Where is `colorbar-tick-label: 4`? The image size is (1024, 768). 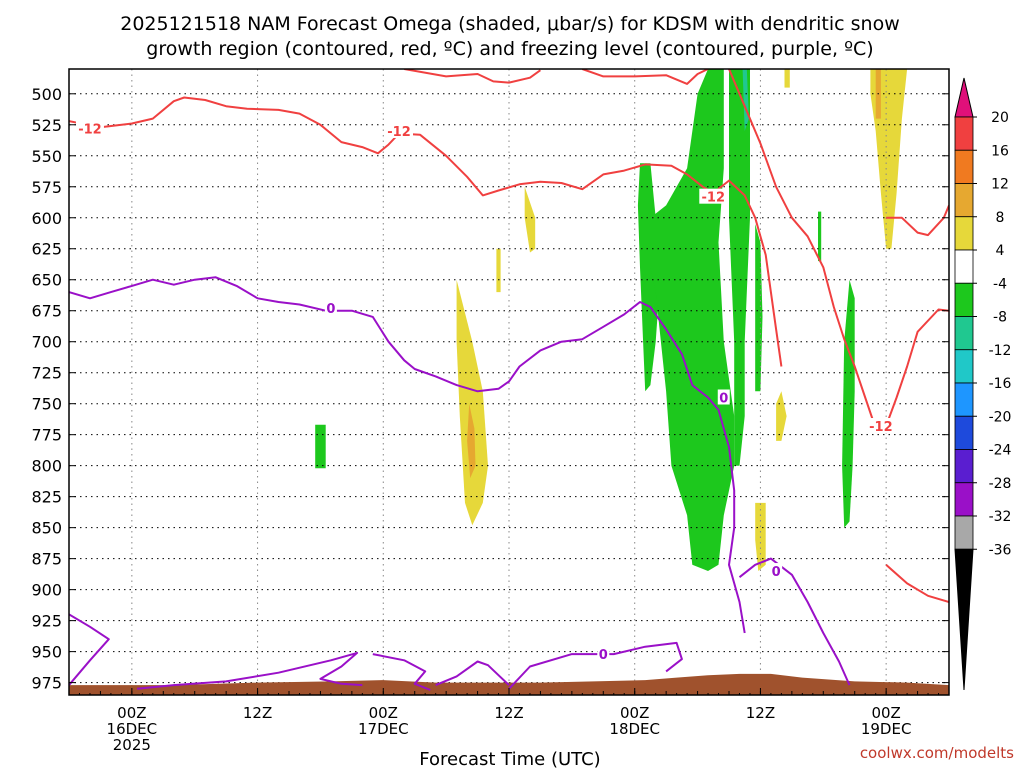
colorbar-tick-label: 4 is located at coordinates (1000, 251).